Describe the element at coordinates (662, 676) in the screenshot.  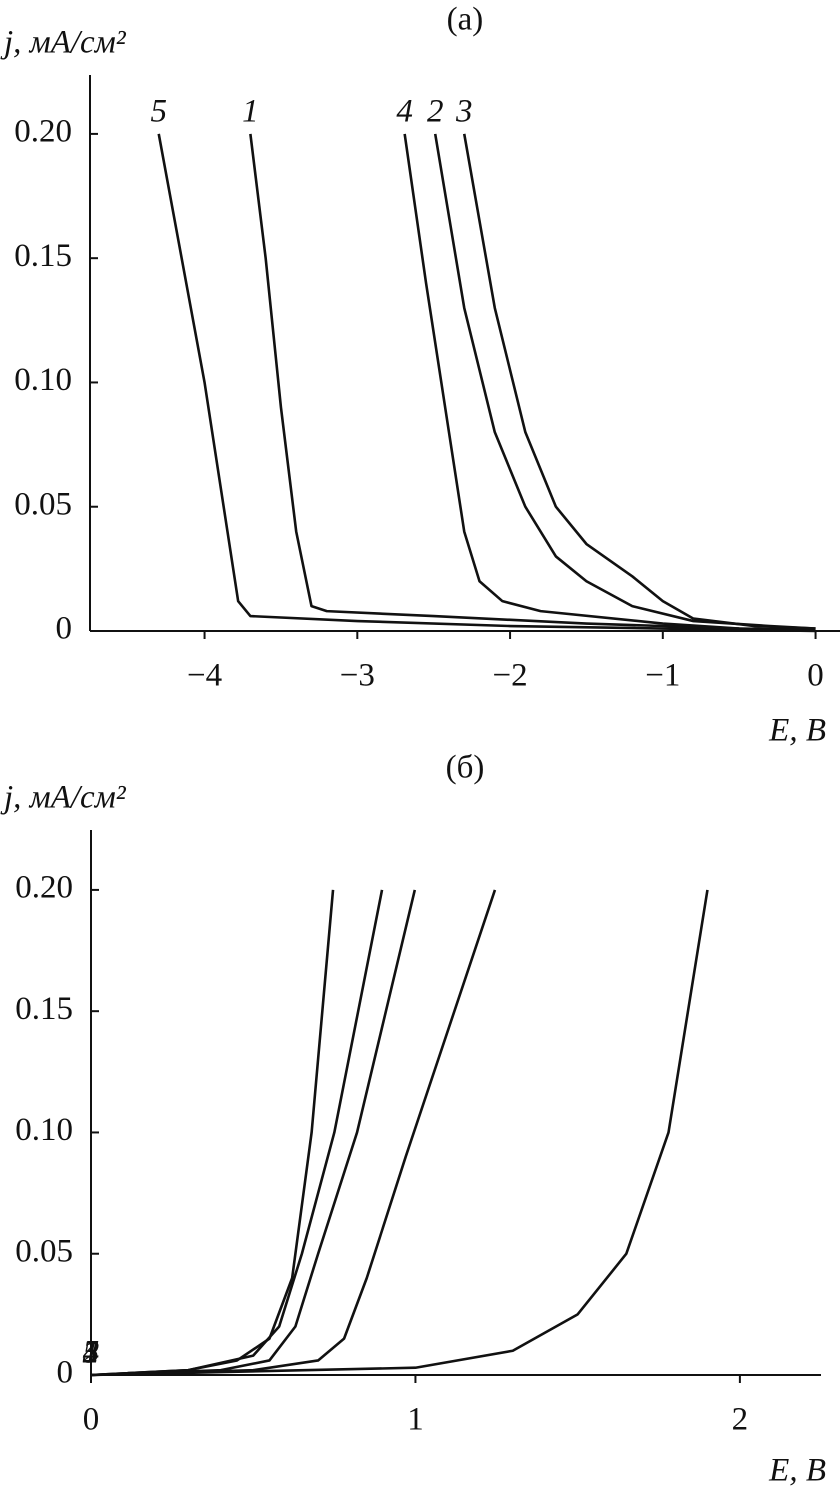
I see `x-tick-label: −1` at that location.